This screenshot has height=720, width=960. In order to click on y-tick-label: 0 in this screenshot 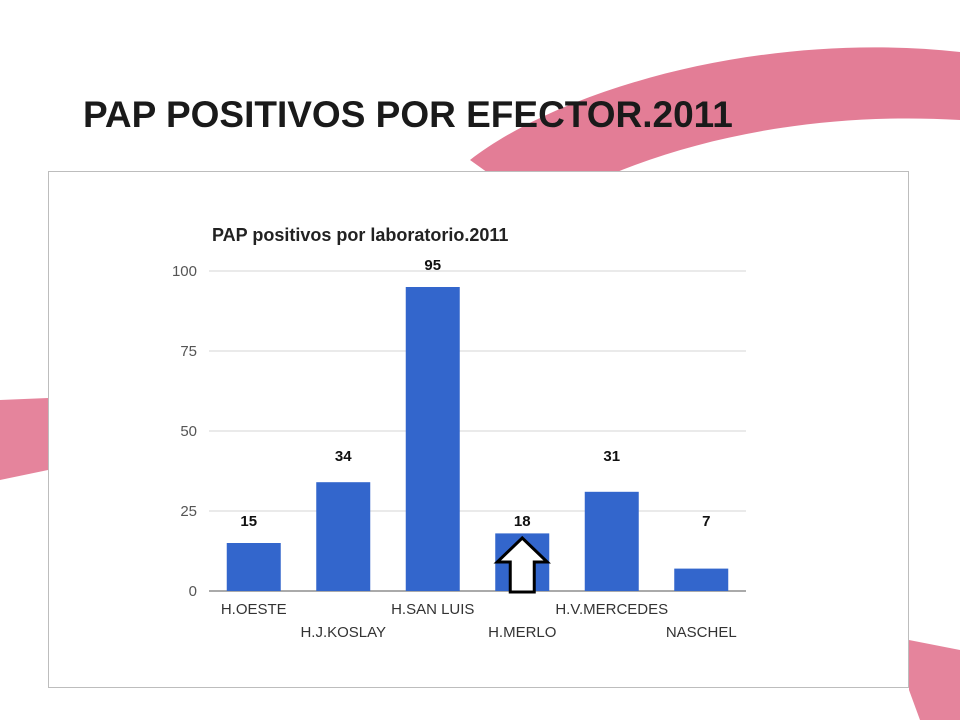, I will do `click(193, 591)`.